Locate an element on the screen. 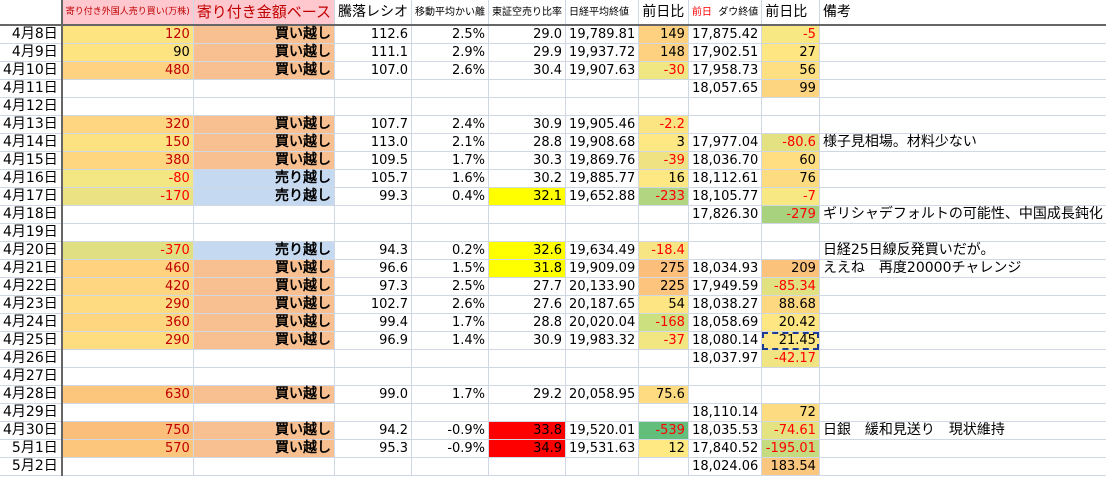  dow-cell: 18,034.93 is located at coordinates (725, 268).